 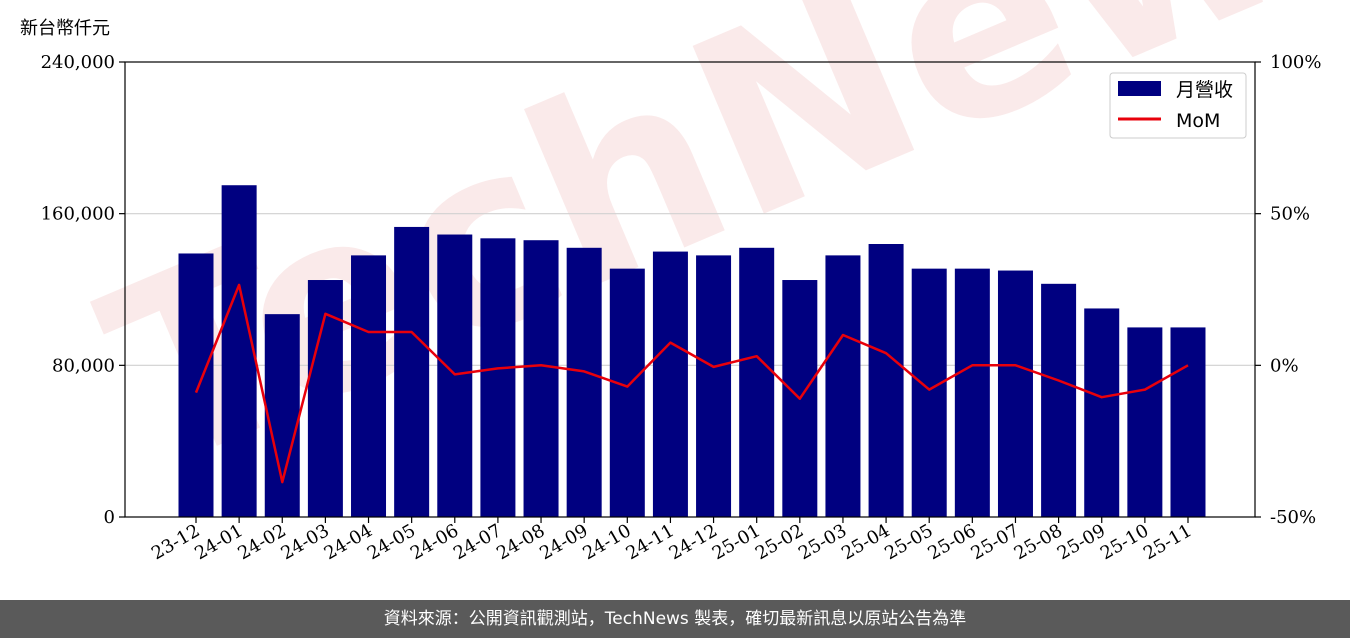 I want to click on x-tick-label: 25-04, so click(x=865, y=542).